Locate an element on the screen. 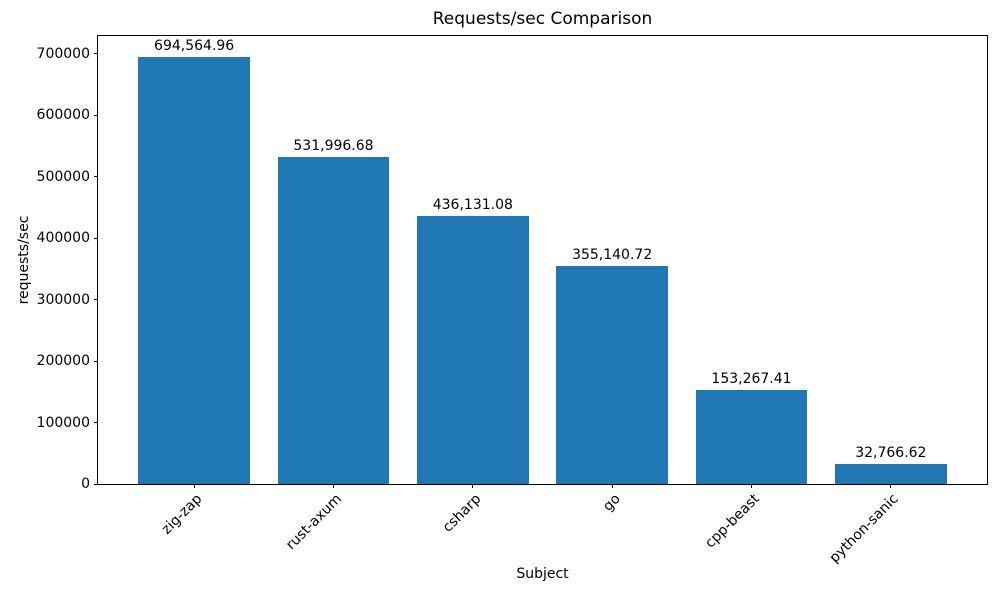  y-tick-label: 700000 is located at coordinates (63, 53).